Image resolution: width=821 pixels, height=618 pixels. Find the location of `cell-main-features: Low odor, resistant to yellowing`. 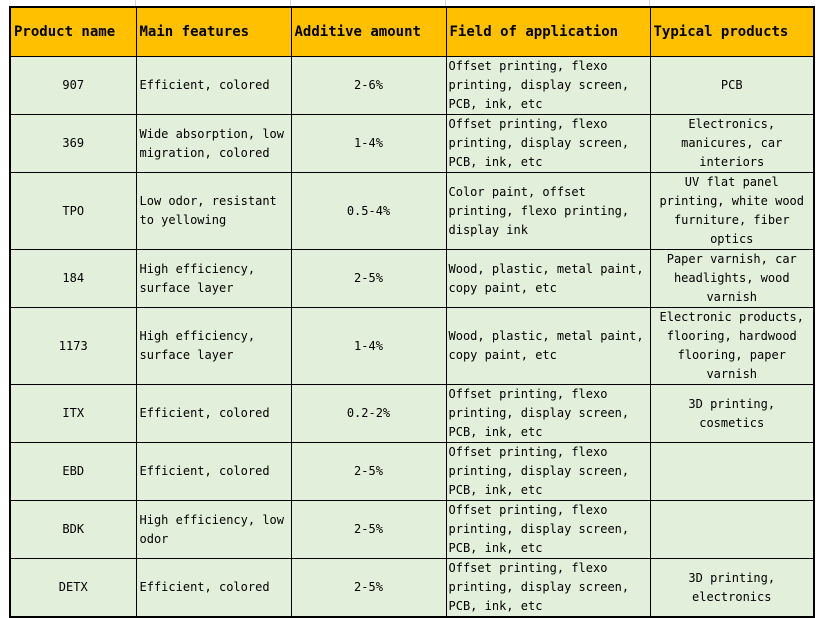

cell-main-features: Low odor, resistant to yellowing is located at coordinates (213, 211).